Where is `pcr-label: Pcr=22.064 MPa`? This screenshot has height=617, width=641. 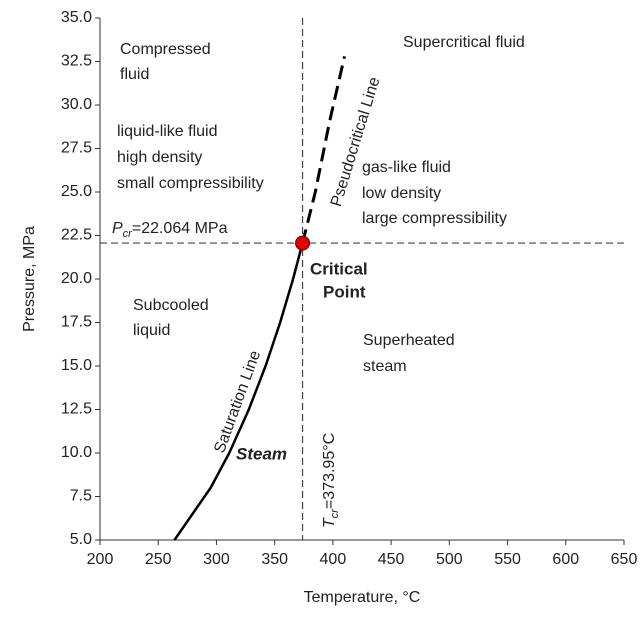 pcr-label: Pcr=22.064 MPa is located at coordinates (170, 230).